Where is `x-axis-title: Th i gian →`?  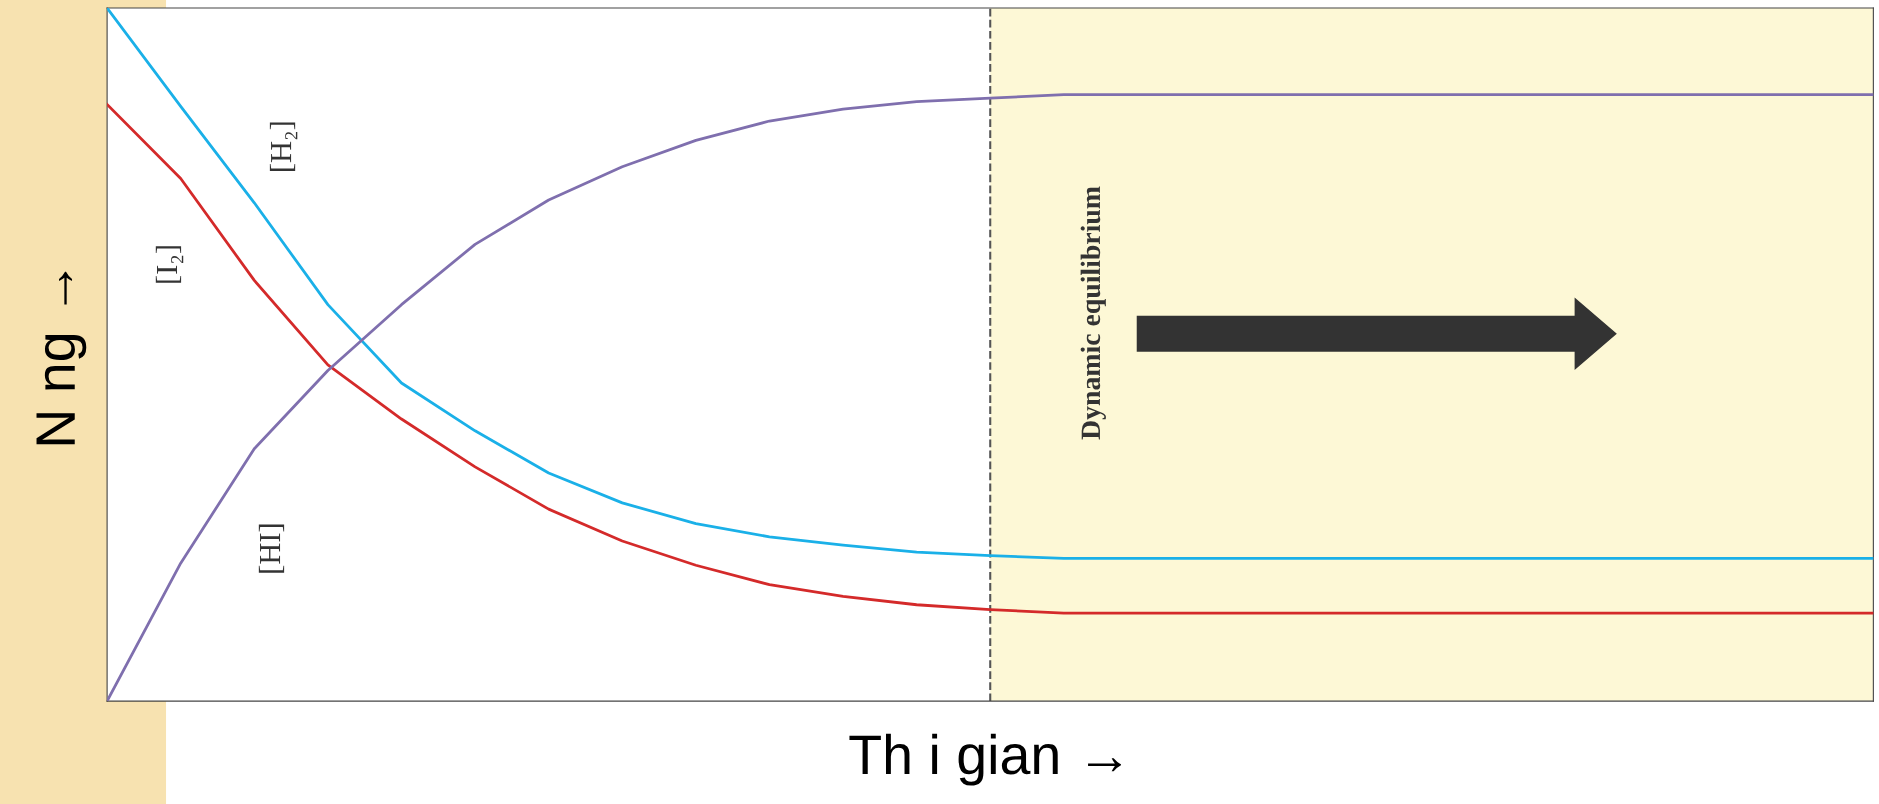 x-axis-title: Th i gian → is located at coordinates (985, 759).